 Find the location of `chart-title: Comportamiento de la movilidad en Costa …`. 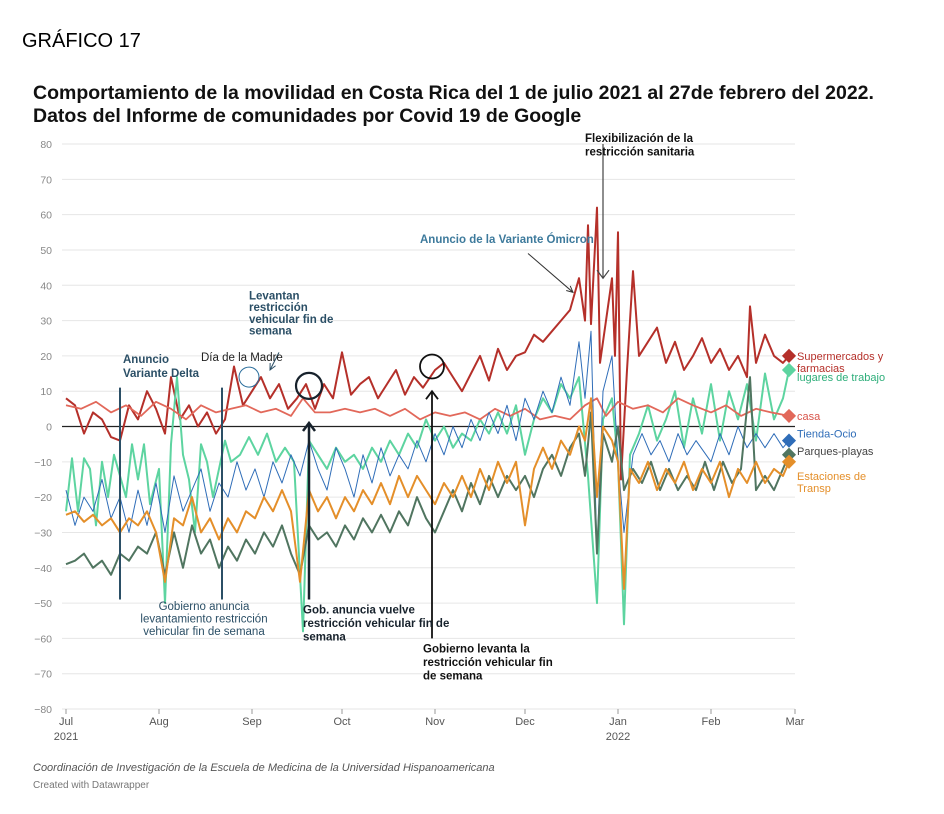

chart-title: Comportamiento de la movilidad en Costa … is located at coordinates (473, 105).